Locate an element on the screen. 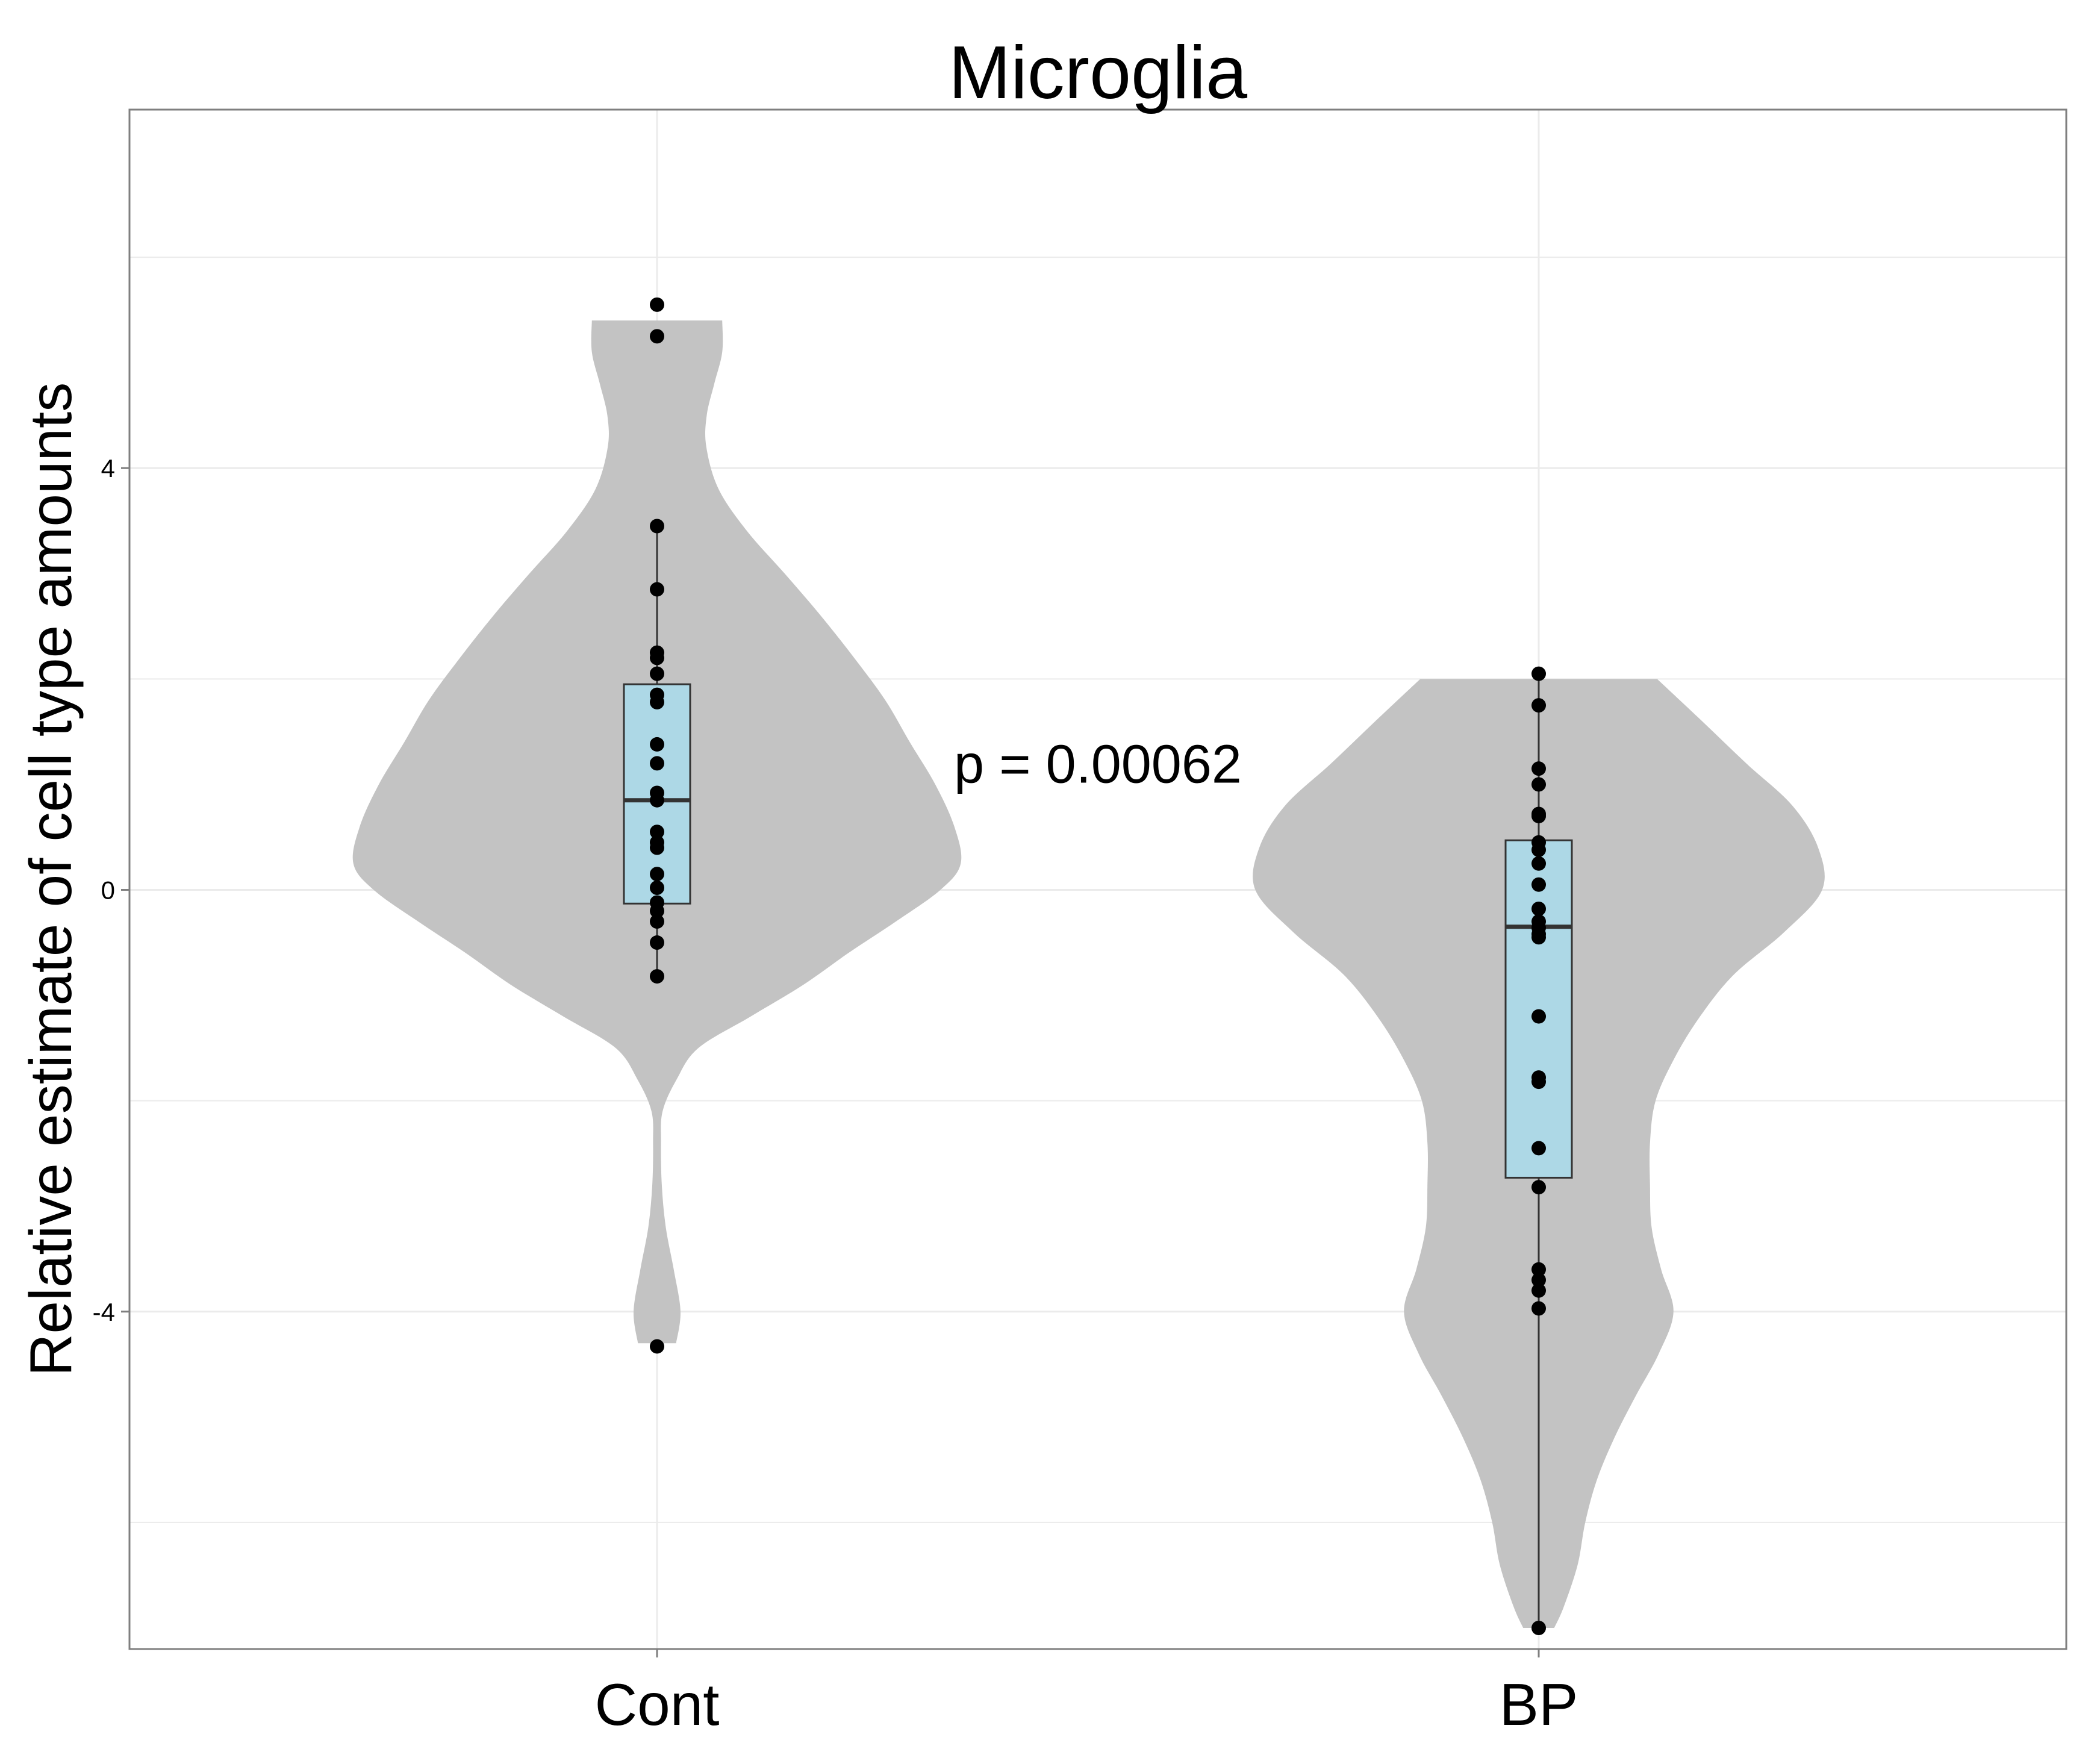 The width and height of the screenshot is (2100, 1749). box-bp is located at coordinates (1539, 1009).